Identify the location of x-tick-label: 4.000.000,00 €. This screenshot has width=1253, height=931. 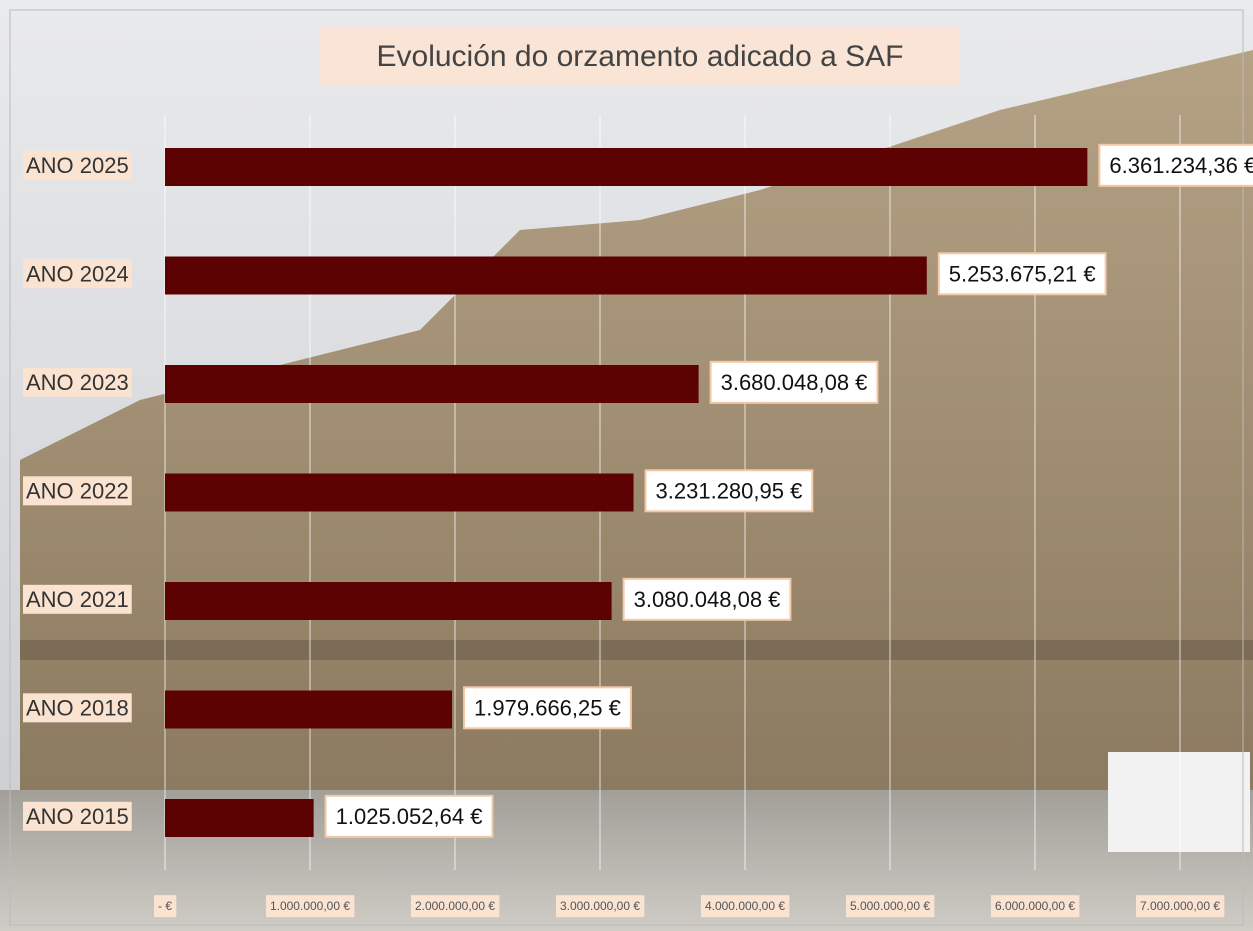
(745, 906).